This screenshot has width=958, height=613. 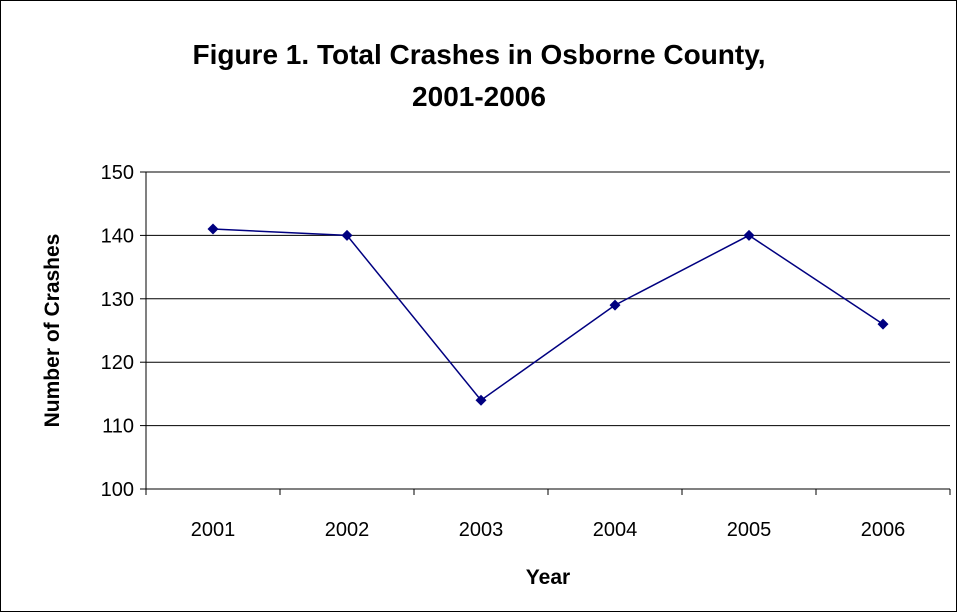 I want to click on x-tick-label-2004: 2004, so click(x=615, y=530).